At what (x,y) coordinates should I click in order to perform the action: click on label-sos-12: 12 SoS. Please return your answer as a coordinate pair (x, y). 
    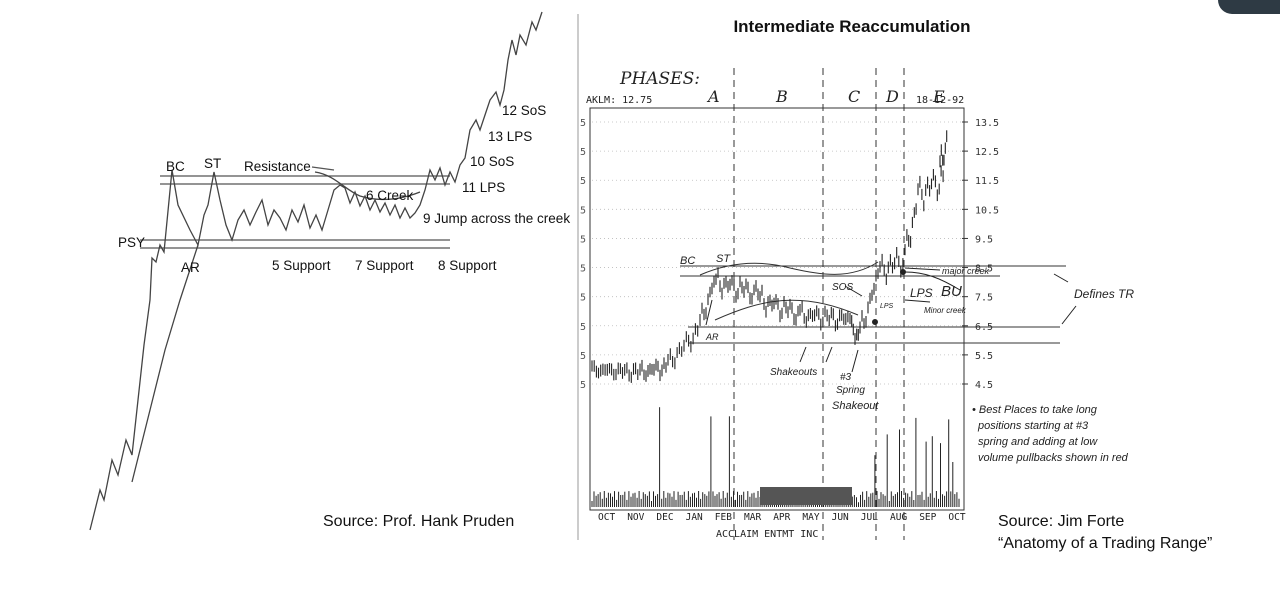
    Looking at the image, I should click on (524, 110).